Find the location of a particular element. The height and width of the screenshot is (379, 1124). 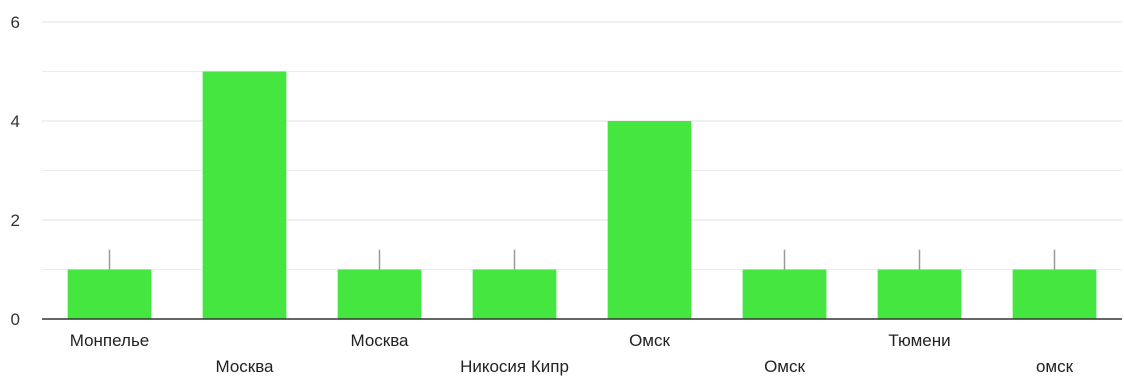

y-tick-label: 6 is located at coordinates (15, 22).